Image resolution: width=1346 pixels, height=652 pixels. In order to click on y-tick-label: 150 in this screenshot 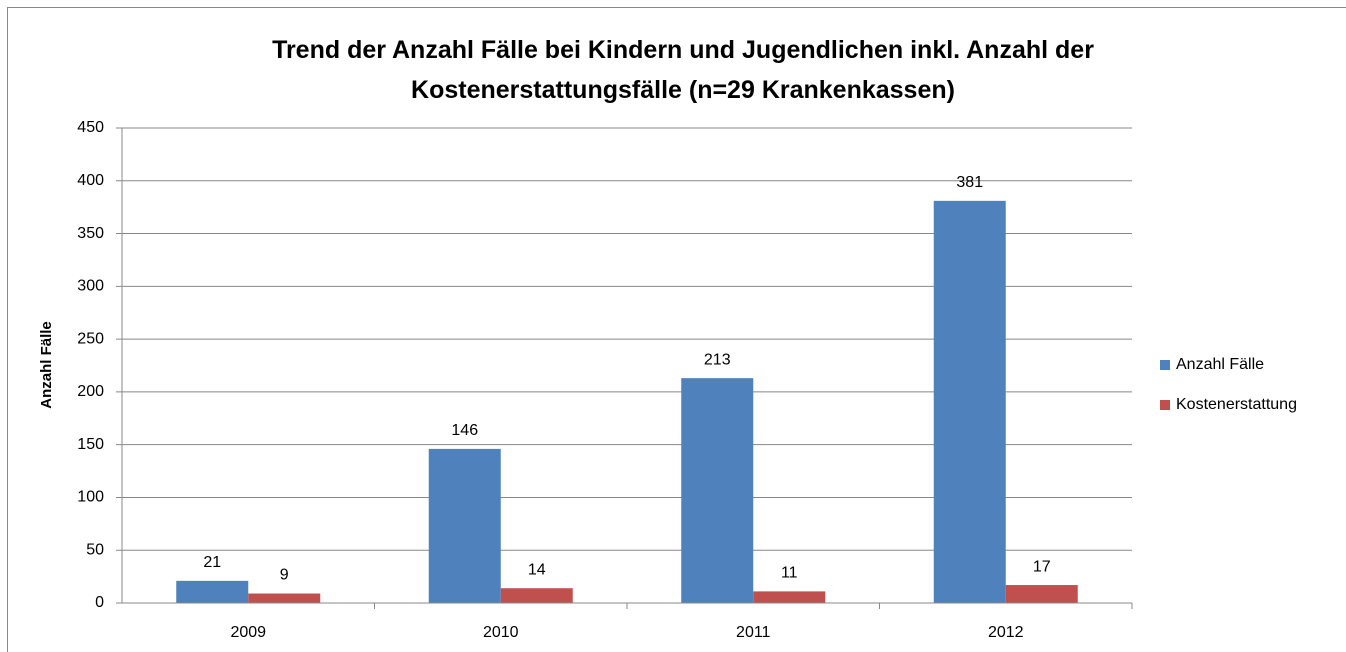, I will do `click(90, 444)`.